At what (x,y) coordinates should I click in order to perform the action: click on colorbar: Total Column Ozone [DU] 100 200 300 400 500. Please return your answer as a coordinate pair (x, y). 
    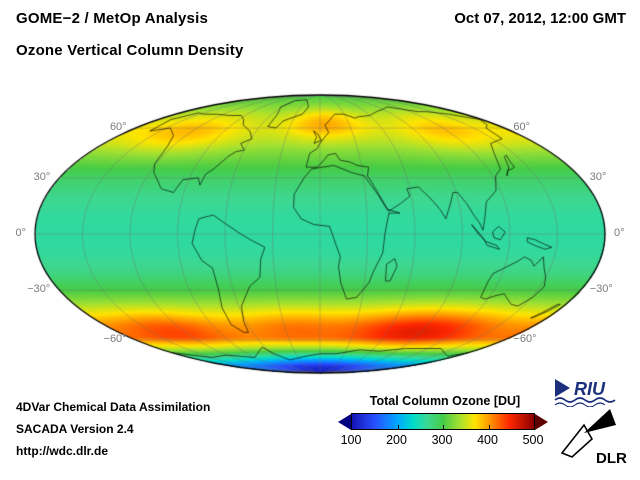
    Looking at the image, I should click on (445, 421).